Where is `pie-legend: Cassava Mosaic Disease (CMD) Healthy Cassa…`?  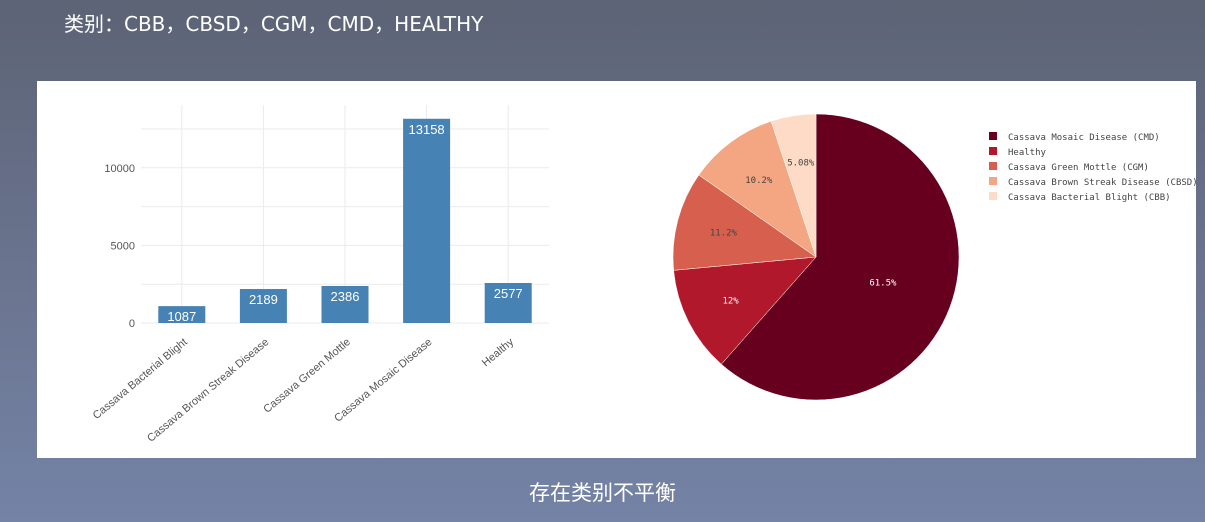 pie-legend: Cassava Mosaic Disease (CMD) Healthy Cassa… is located at coordinates (1092, 167).